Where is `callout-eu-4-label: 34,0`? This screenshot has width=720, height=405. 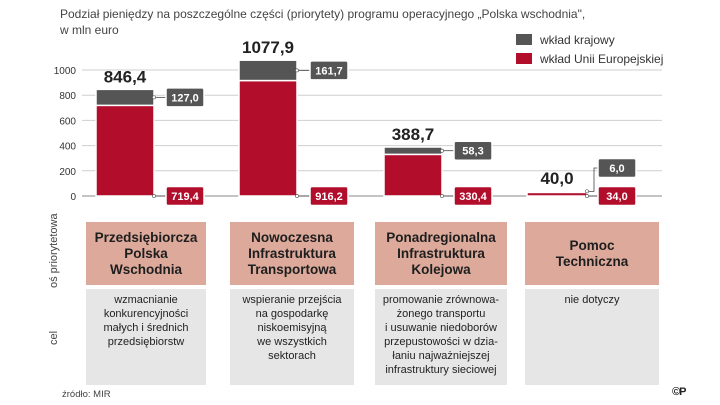
callout-eu-4-label: 34,0 is located at coordinates (616, 197).